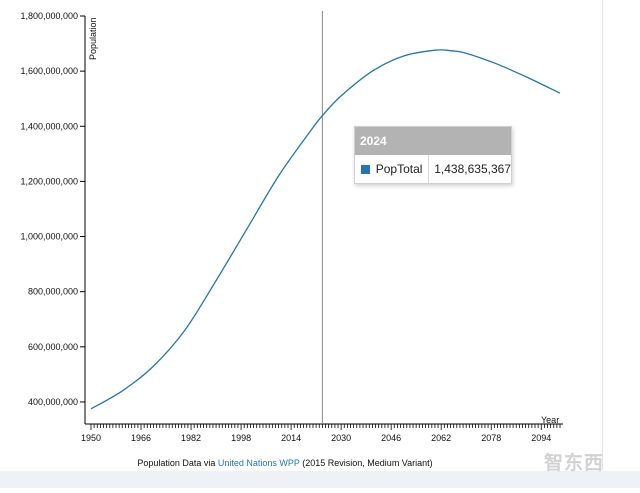  What do you see at coordinates (541, 438) in the screenshot?
I see `x-tick-label: 2094` at bounding box center [541, 438].